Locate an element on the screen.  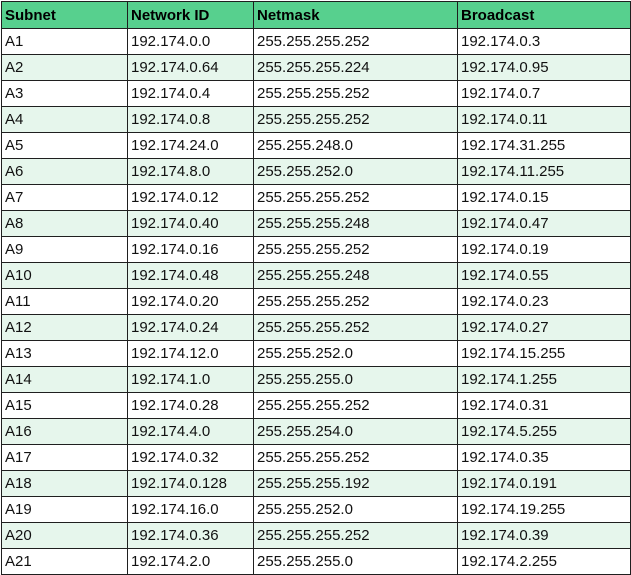
cell-network-id: 192.174.16.0 is located at coordinates (190, 509).